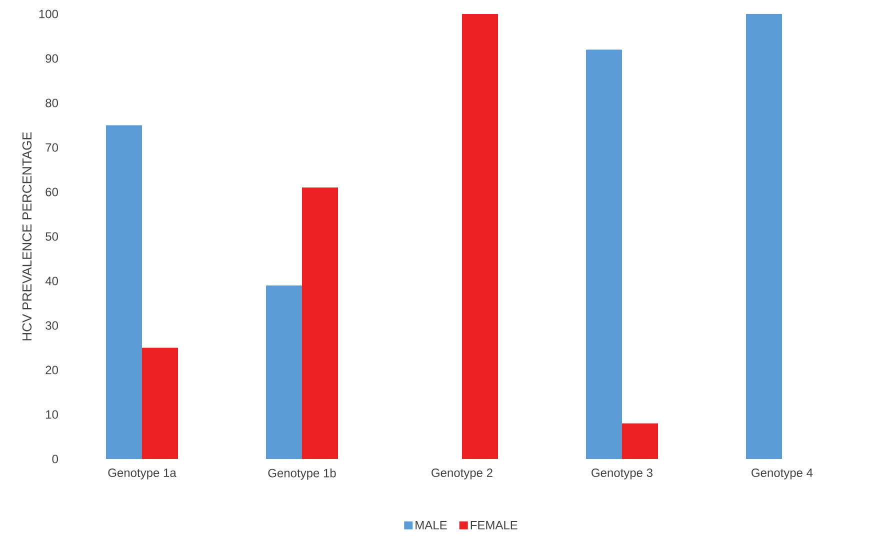 This screenshot has height=547, width=887. I want to click on y-tick-label: 60, so click(52, 192).